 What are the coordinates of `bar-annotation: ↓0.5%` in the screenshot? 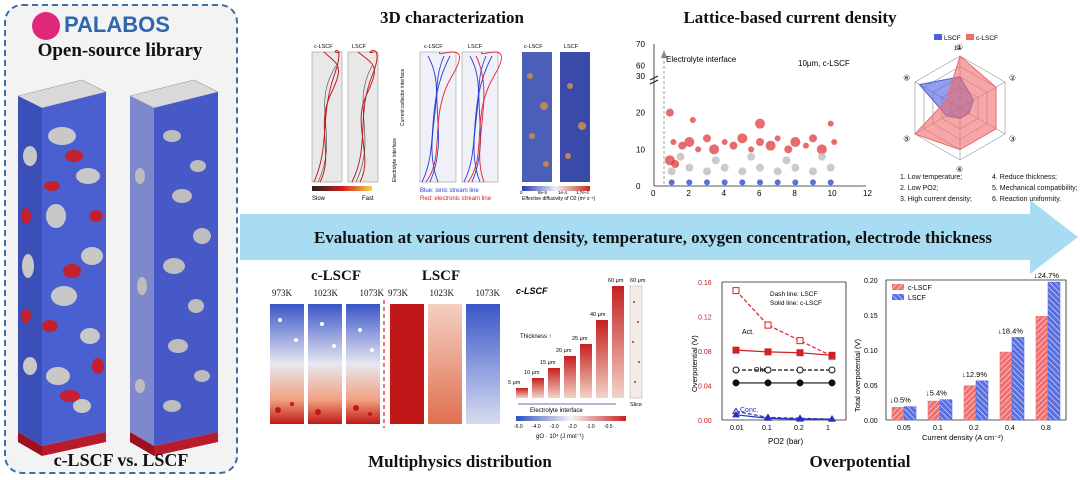 It's located at (900, 400).